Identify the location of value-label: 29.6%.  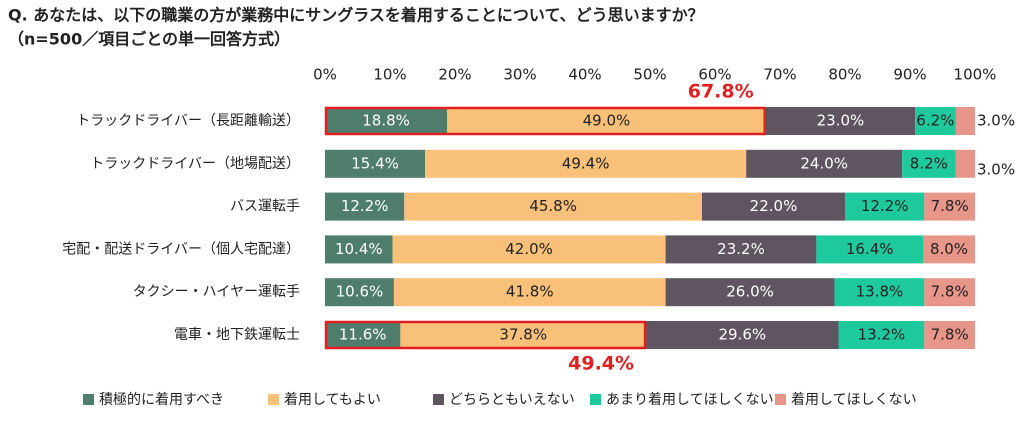
(742, 335).